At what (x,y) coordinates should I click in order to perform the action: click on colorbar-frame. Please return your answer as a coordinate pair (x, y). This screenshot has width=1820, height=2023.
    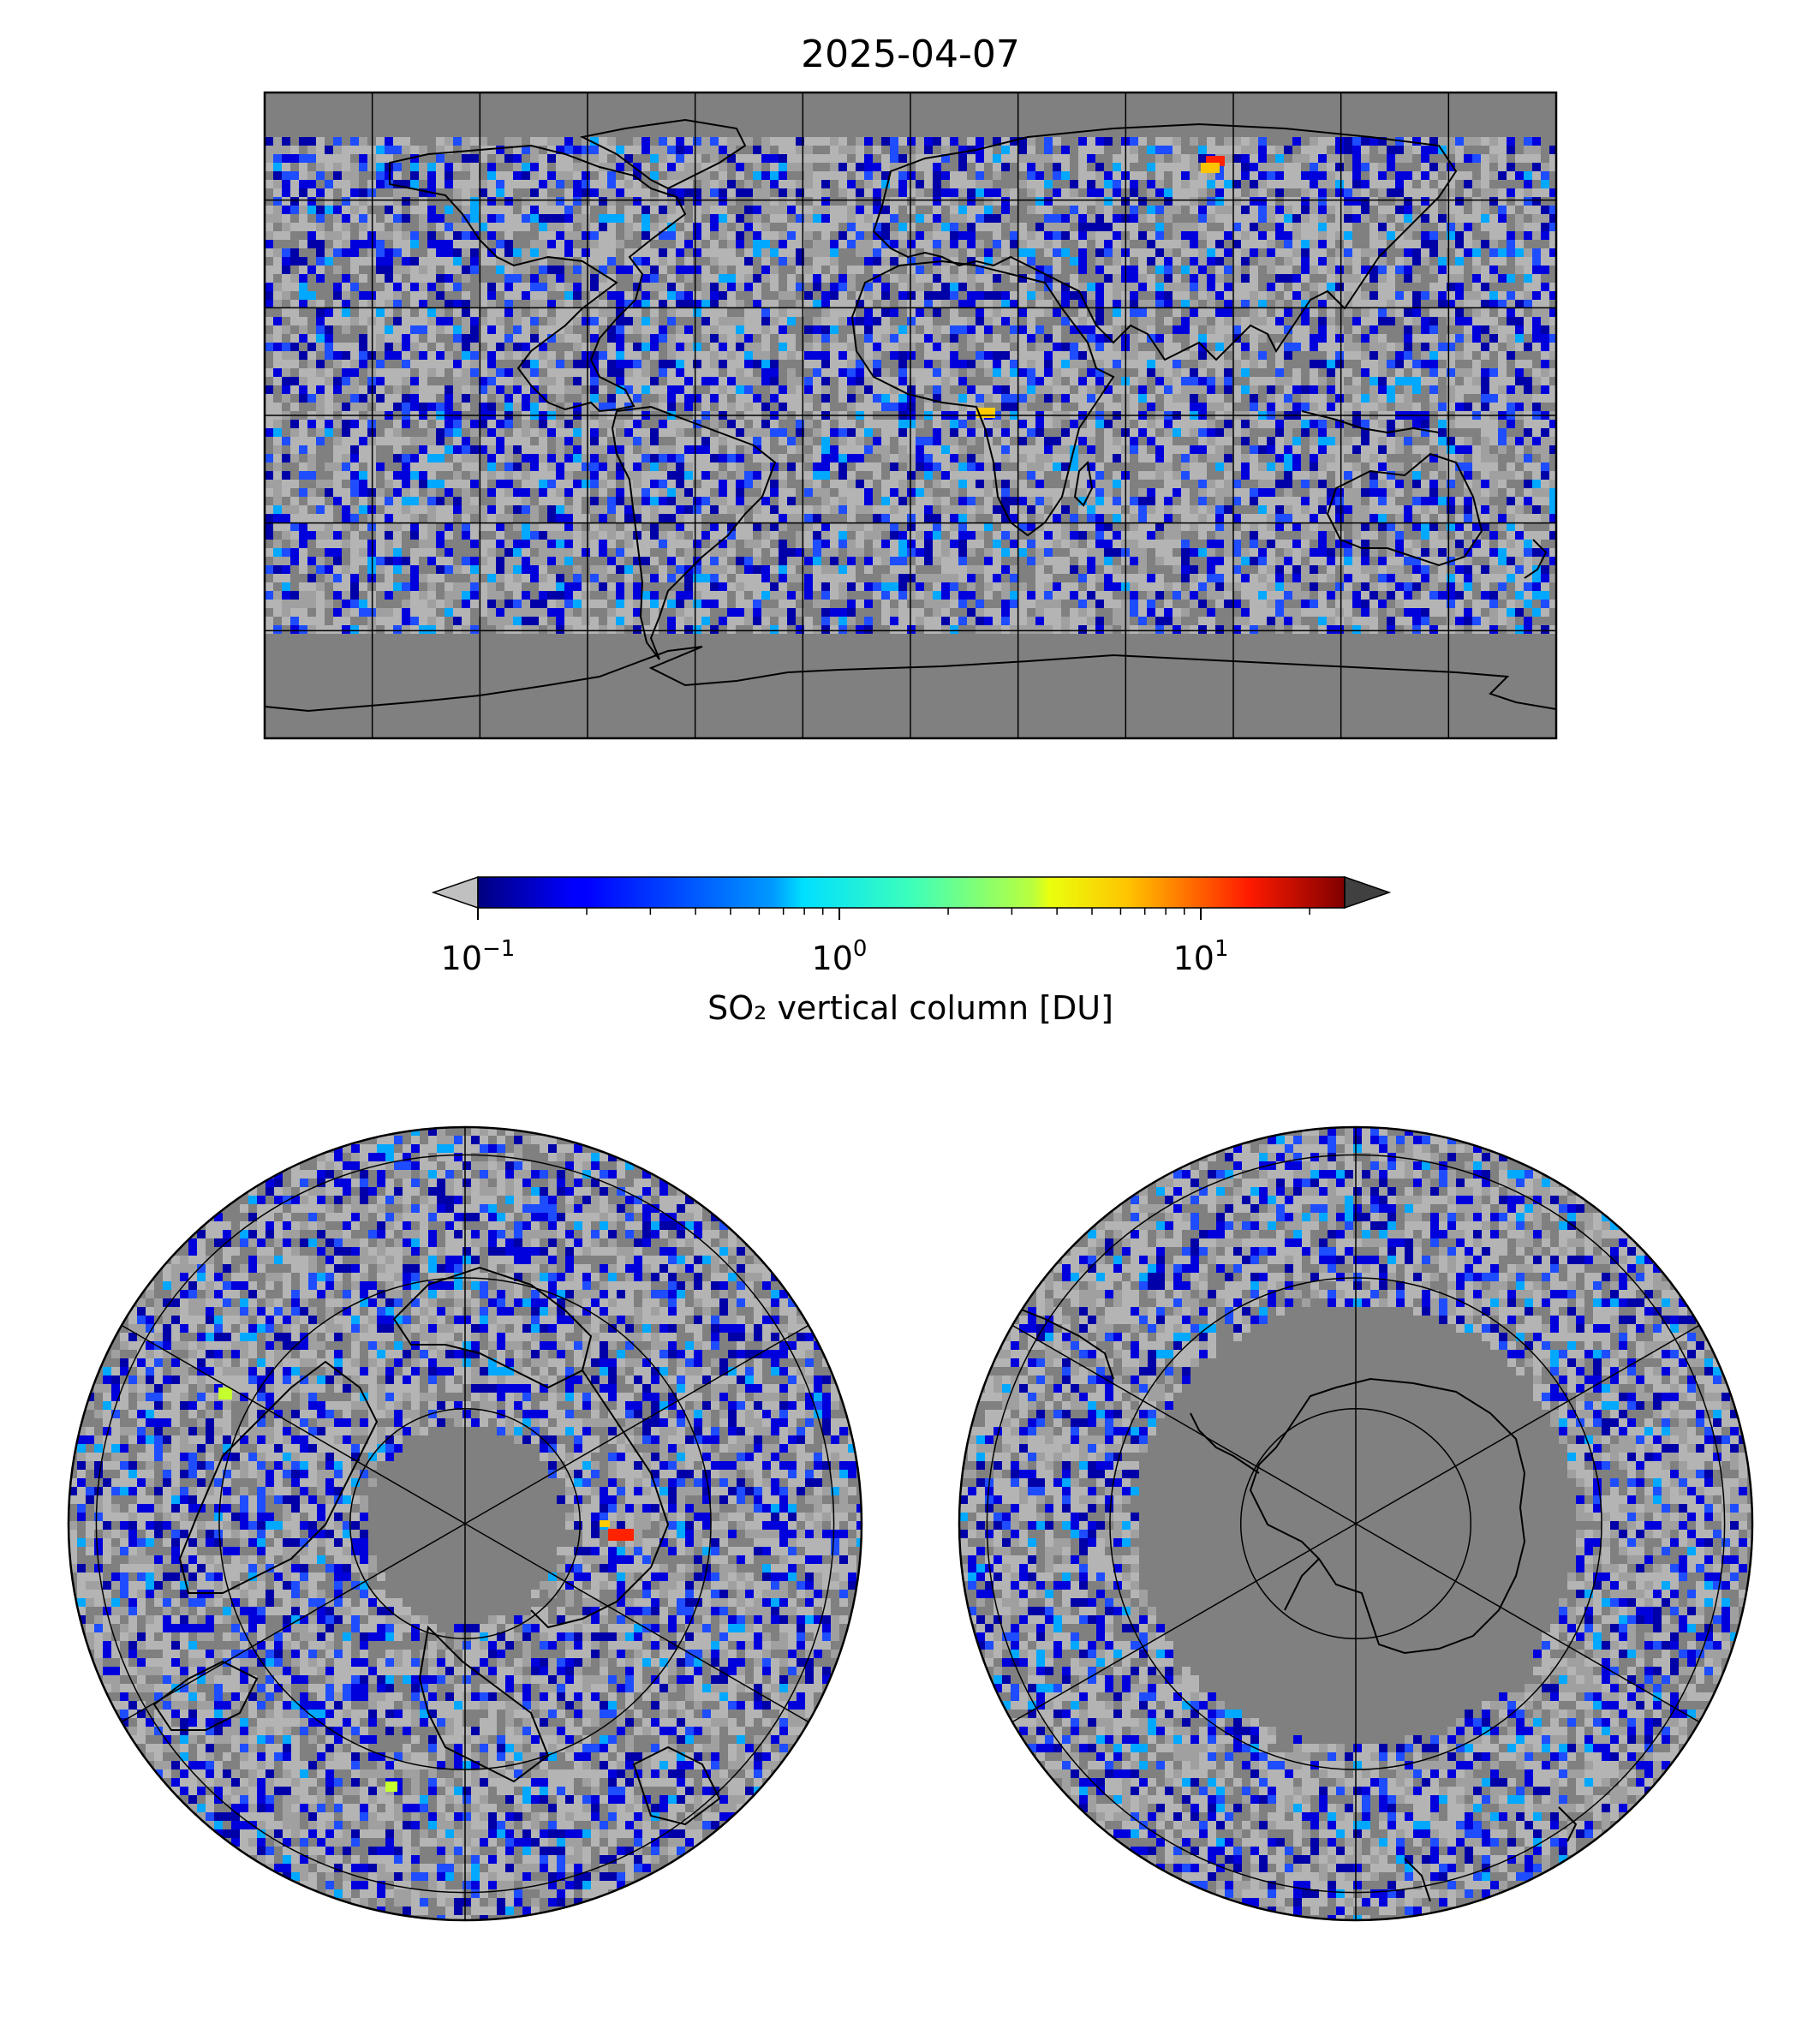
    Looking at the image, I should click on (911, 892).